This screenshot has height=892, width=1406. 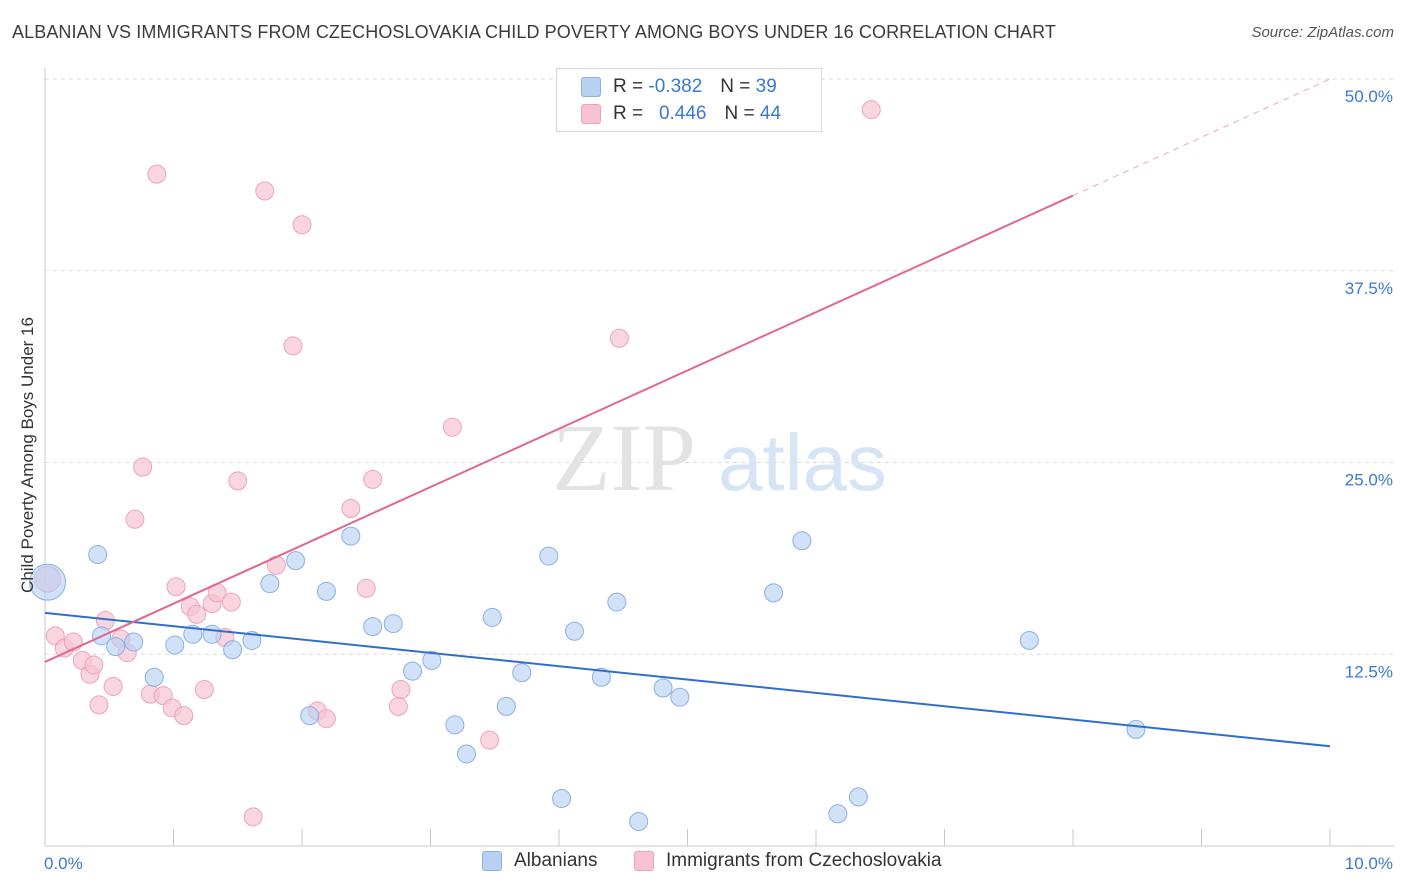 What do you see at coordinates (1201, 137) in the screenshot?
I see `czech-trend-extension` at bounding box center [1201, 137].